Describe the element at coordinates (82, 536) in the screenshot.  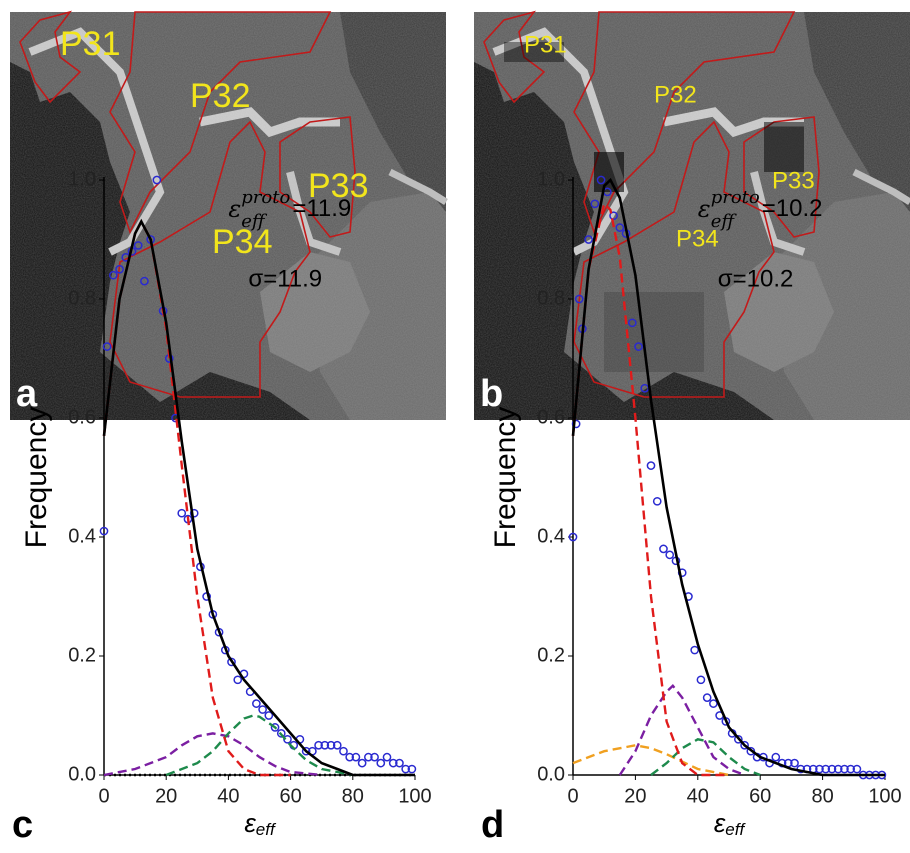
I see `y-tick-label: 0.4` at that location.